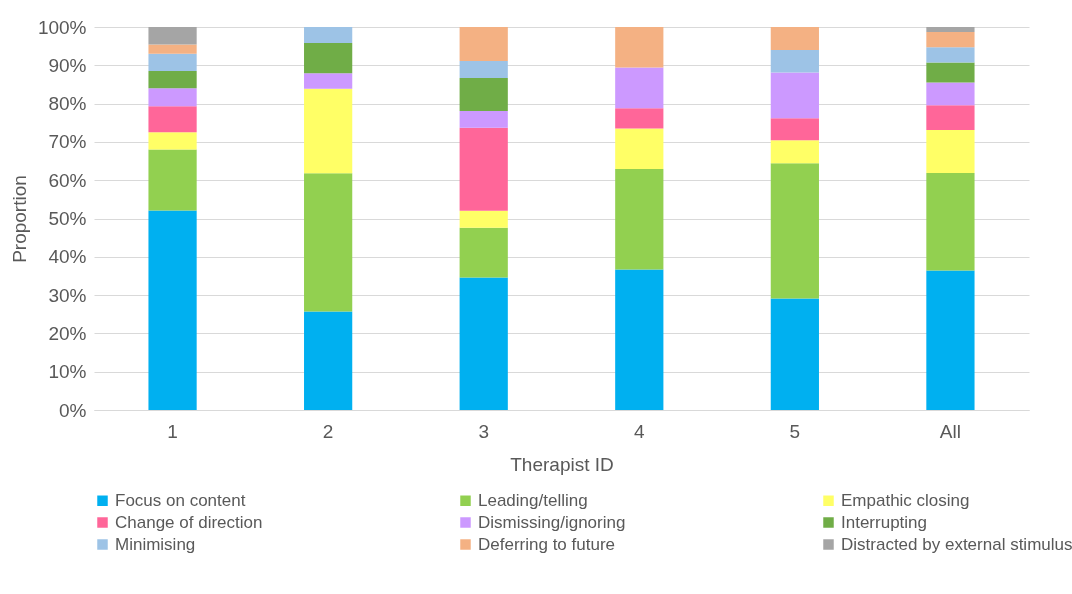 Image resolution: width=1072 pixels, height=594 pixels. What do you see at coordinates (67, 257) in the screenshot?
I see `y-tick-label: 40%` at bounding box center [67, 257].